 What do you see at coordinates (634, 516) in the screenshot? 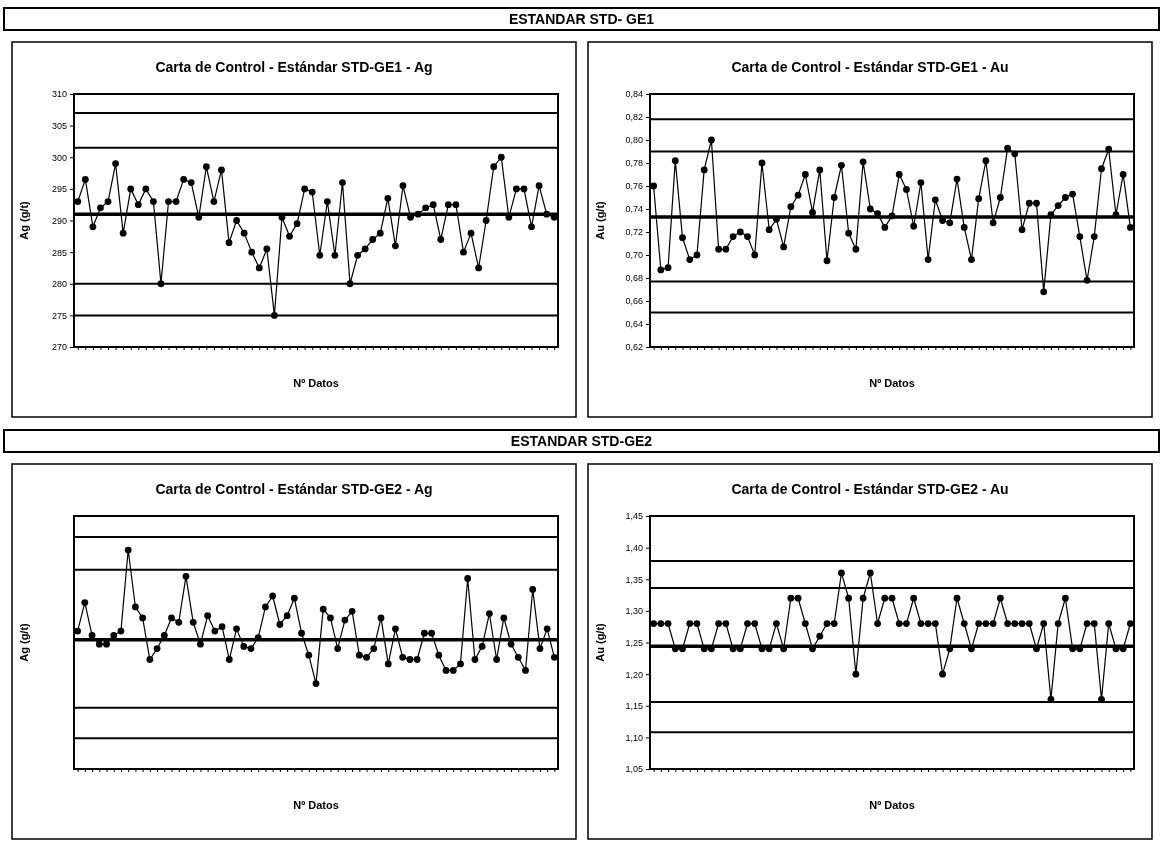
I see `y-tick-label: 1,45` at bounding box center [634, 516].